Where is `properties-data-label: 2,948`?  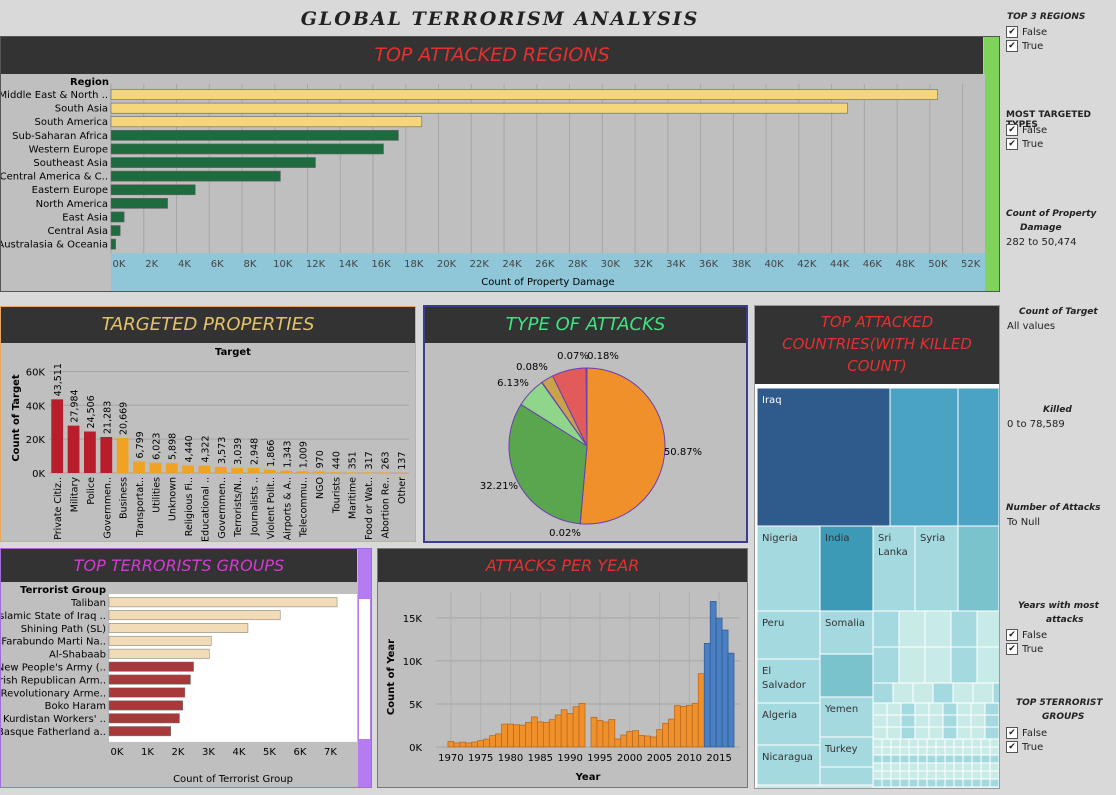 properties-data-label: 2,948 is located at coordinates (255, 451).